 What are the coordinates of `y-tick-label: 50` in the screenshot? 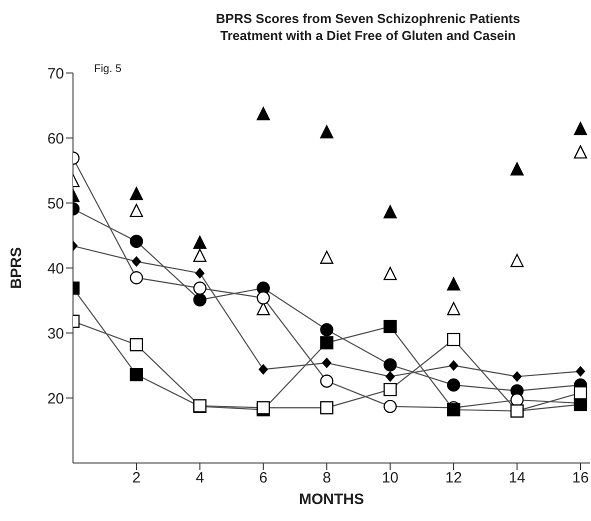 It's located at (55, 203).